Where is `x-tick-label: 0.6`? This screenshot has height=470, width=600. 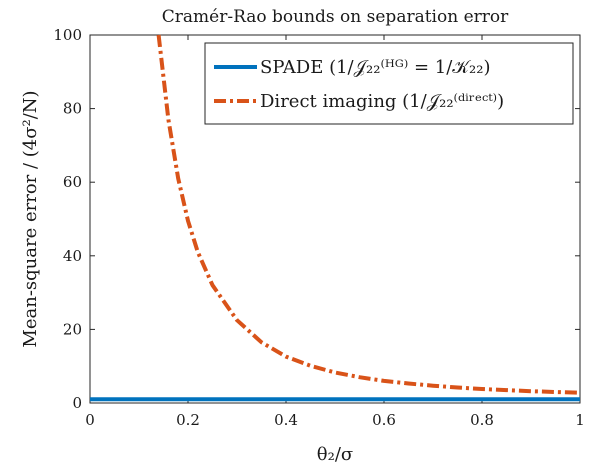 x-tick-label: 0.6 is located at coordinates (384, 420).